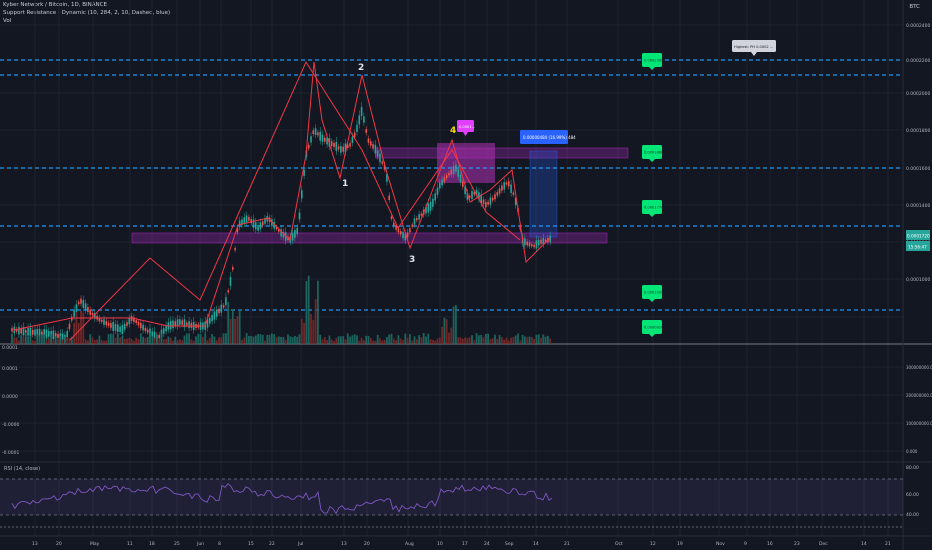 The height and width of the screenshot is (550, 932). I want to click on wave-label-4: 4, so click(453, 131).